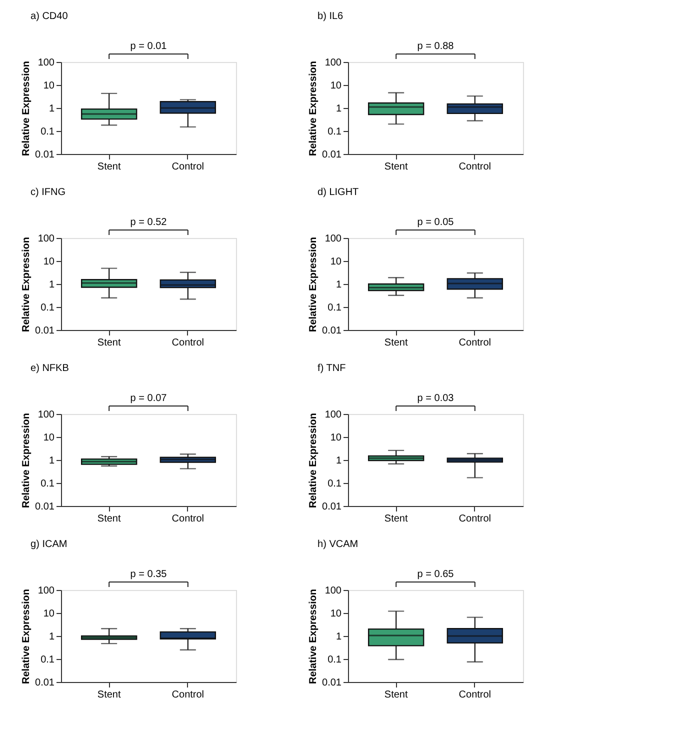  I want to click on chart-title: f) TNF, so click(332, 368).